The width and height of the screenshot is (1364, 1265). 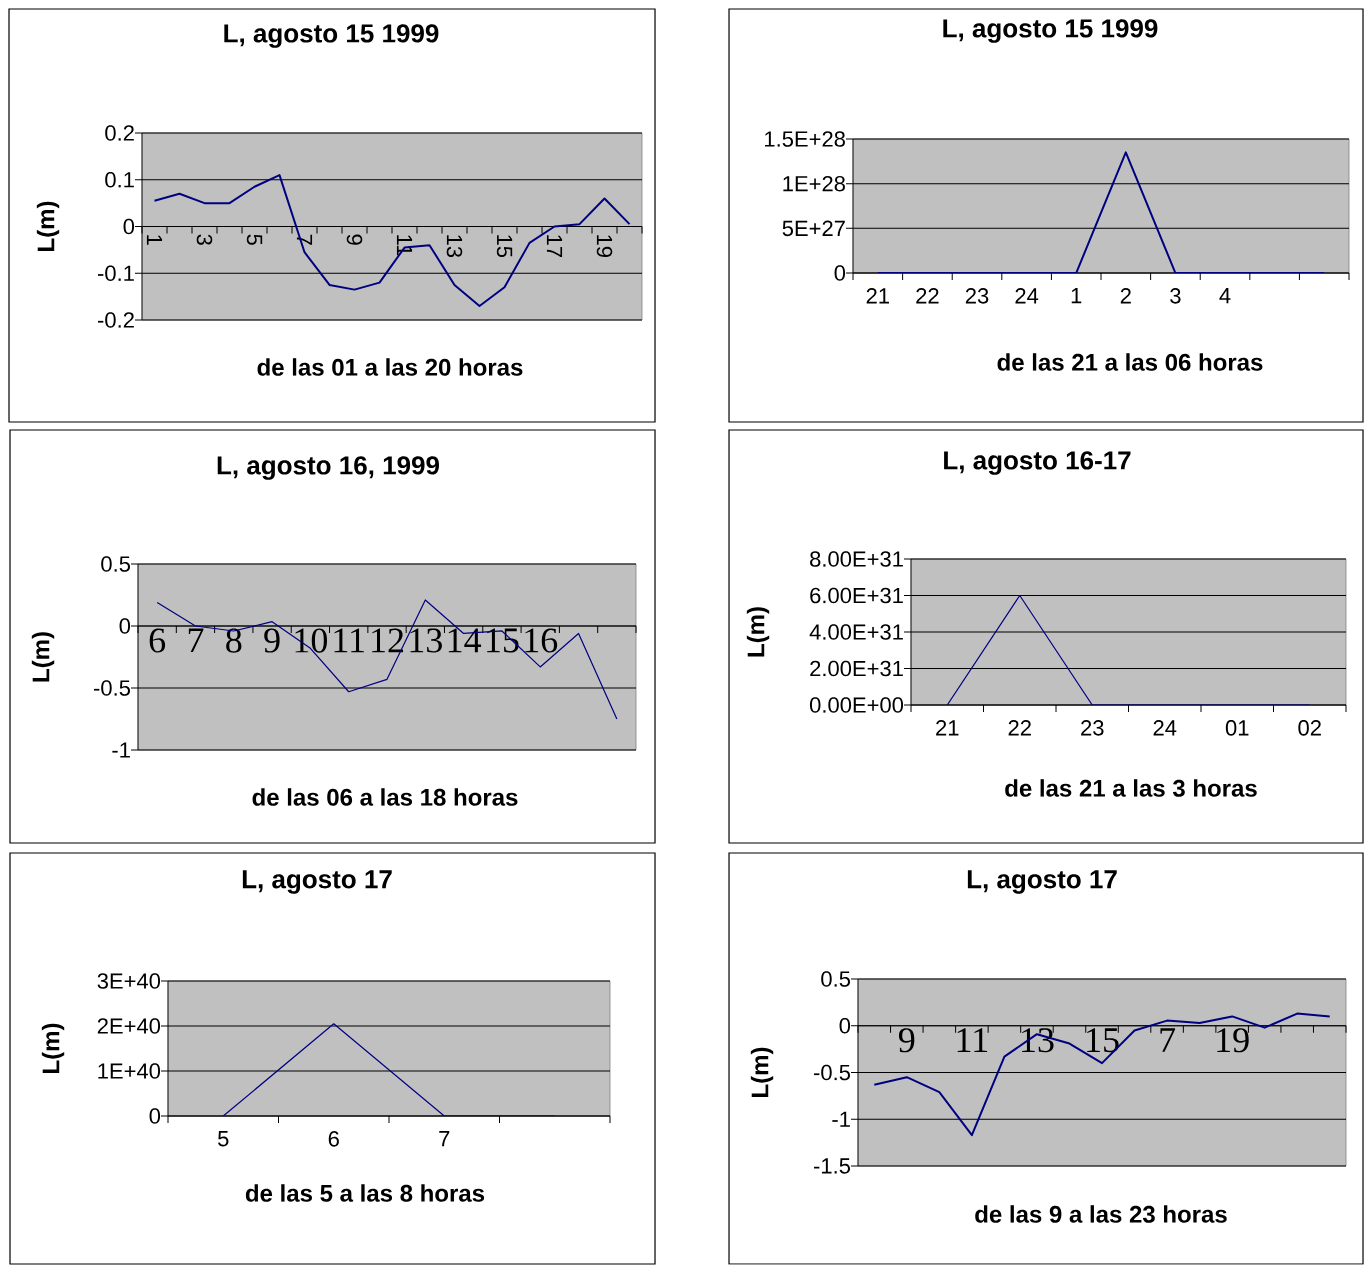 What do you see at coordinates (119, 133) in the screenshot?
I see `y-tick-label: 0.2` at bounding box center [119, 133].